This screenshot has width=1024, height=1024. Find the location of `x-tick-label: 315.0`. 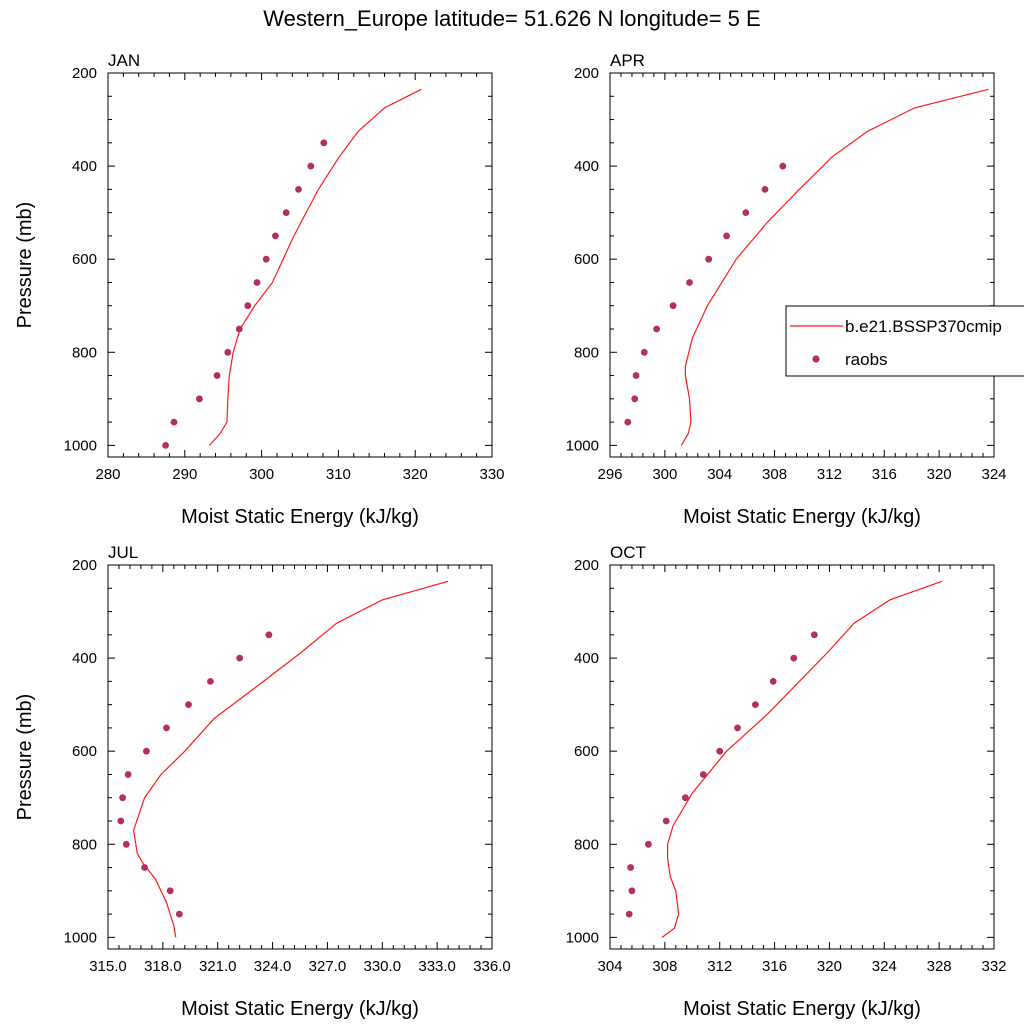

x-tick-label: 315.0 is located at coordinates (108, 966).